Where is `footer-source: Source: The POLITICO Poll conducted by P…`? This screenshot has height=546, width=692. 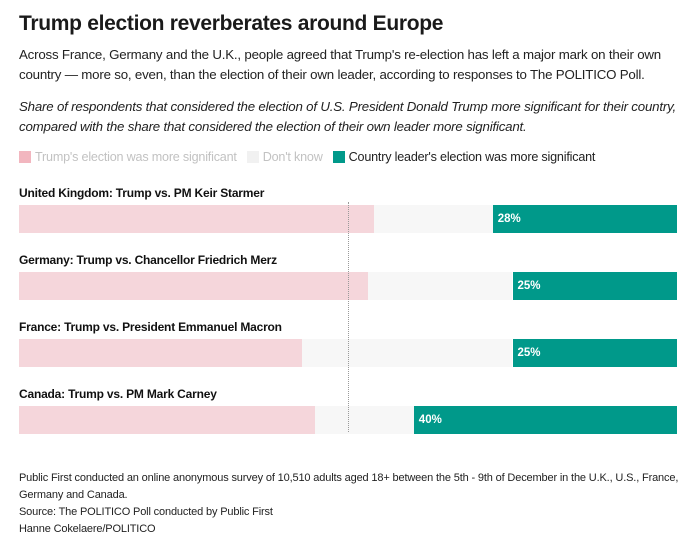
footer-source: Source: The POLITICO Poll conducted by P… is located at coordinates (146, 512).